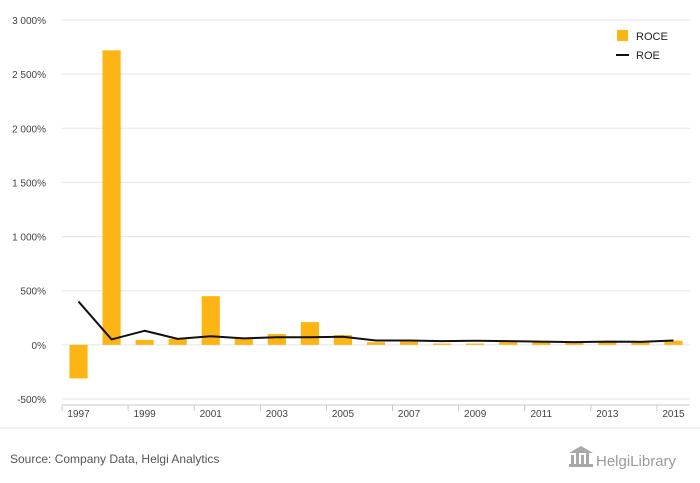 Image resolution: width=700 pixels, height=483 pixels. I want to click on source-note: Source: Company Data, Helgi Analytics, so click(114, 459).